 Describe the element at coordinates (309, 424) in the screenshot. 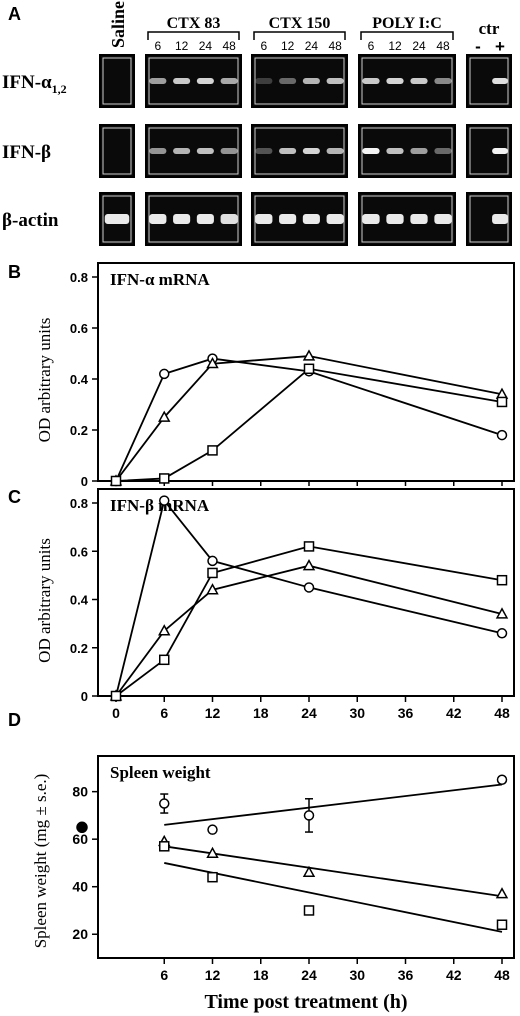

I see `series-line-square` at that location.